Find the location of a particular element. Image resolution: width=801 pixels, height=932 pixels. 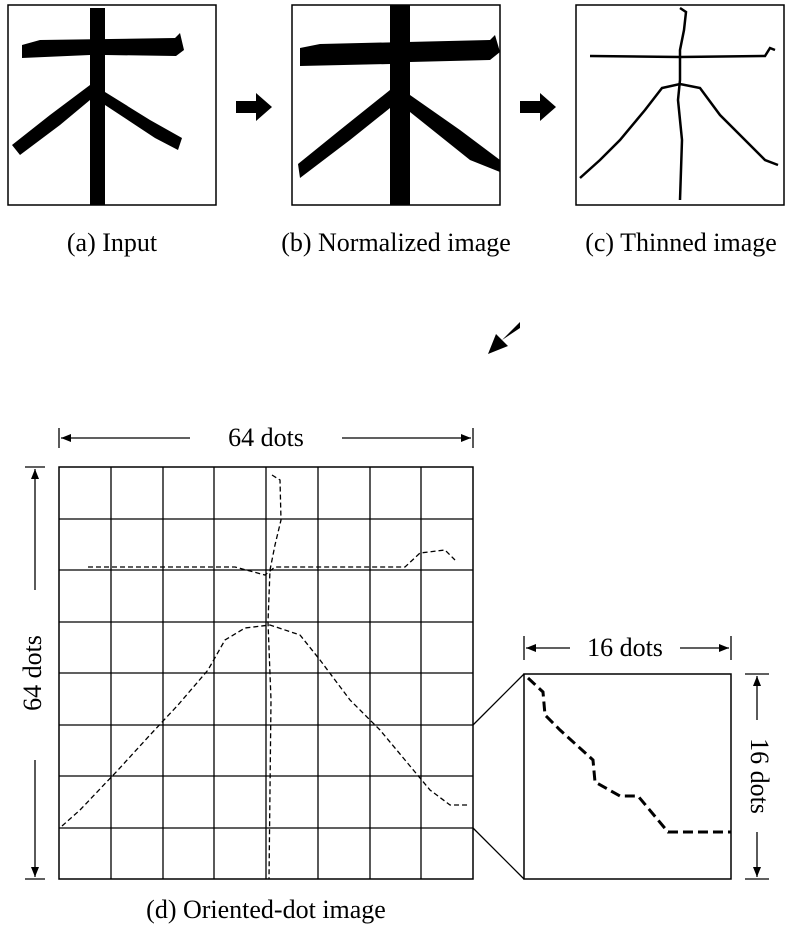

normalized-panel is located at coordinates (396, 105).